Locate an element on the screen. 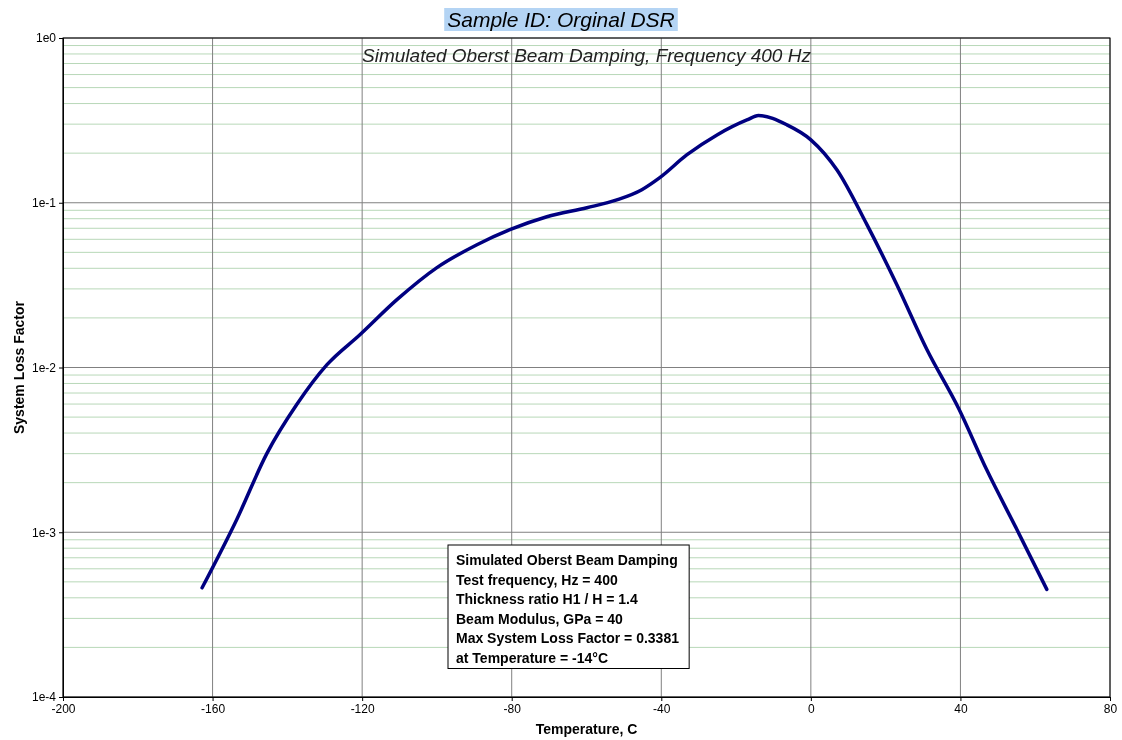 The image size is (1122, 740). chart-title: Sample ID: Orginal DSR is located at coordinates (561, 19).